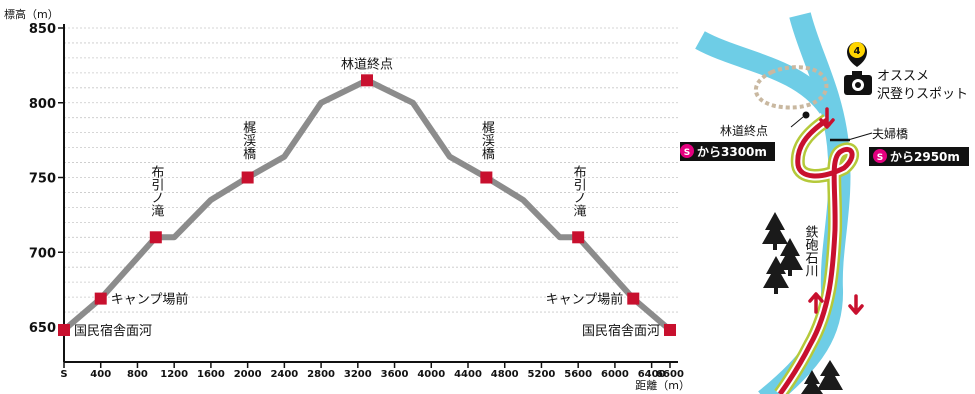  What do you see at coordinates (890, 133) in the screenshot?
I see `bridge-label: 夫婦橋` at bounding box center [890, 133].